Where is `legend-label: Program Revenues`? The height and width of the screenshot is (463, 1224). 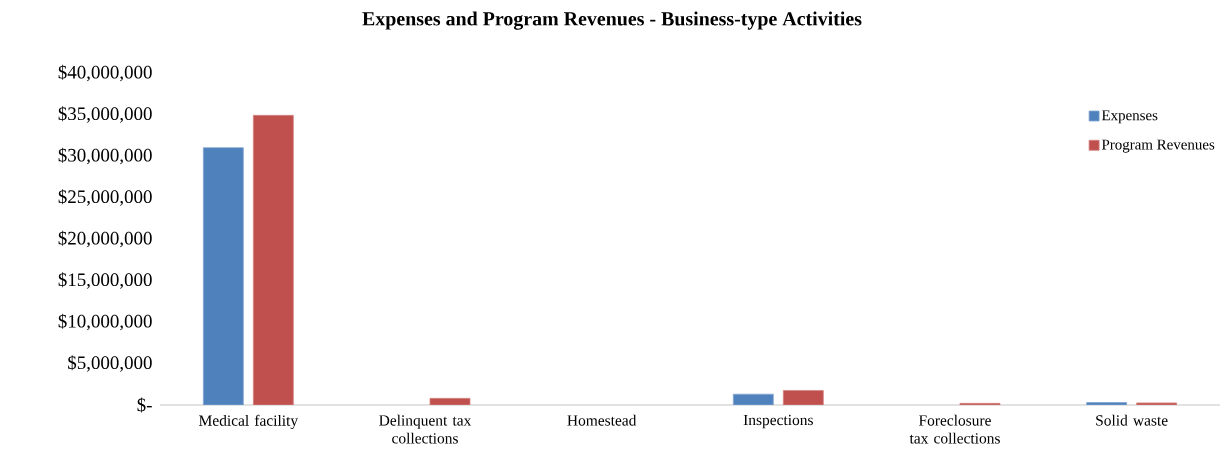
legend-label: Program Revenues is located at coordinates (1158, 146).